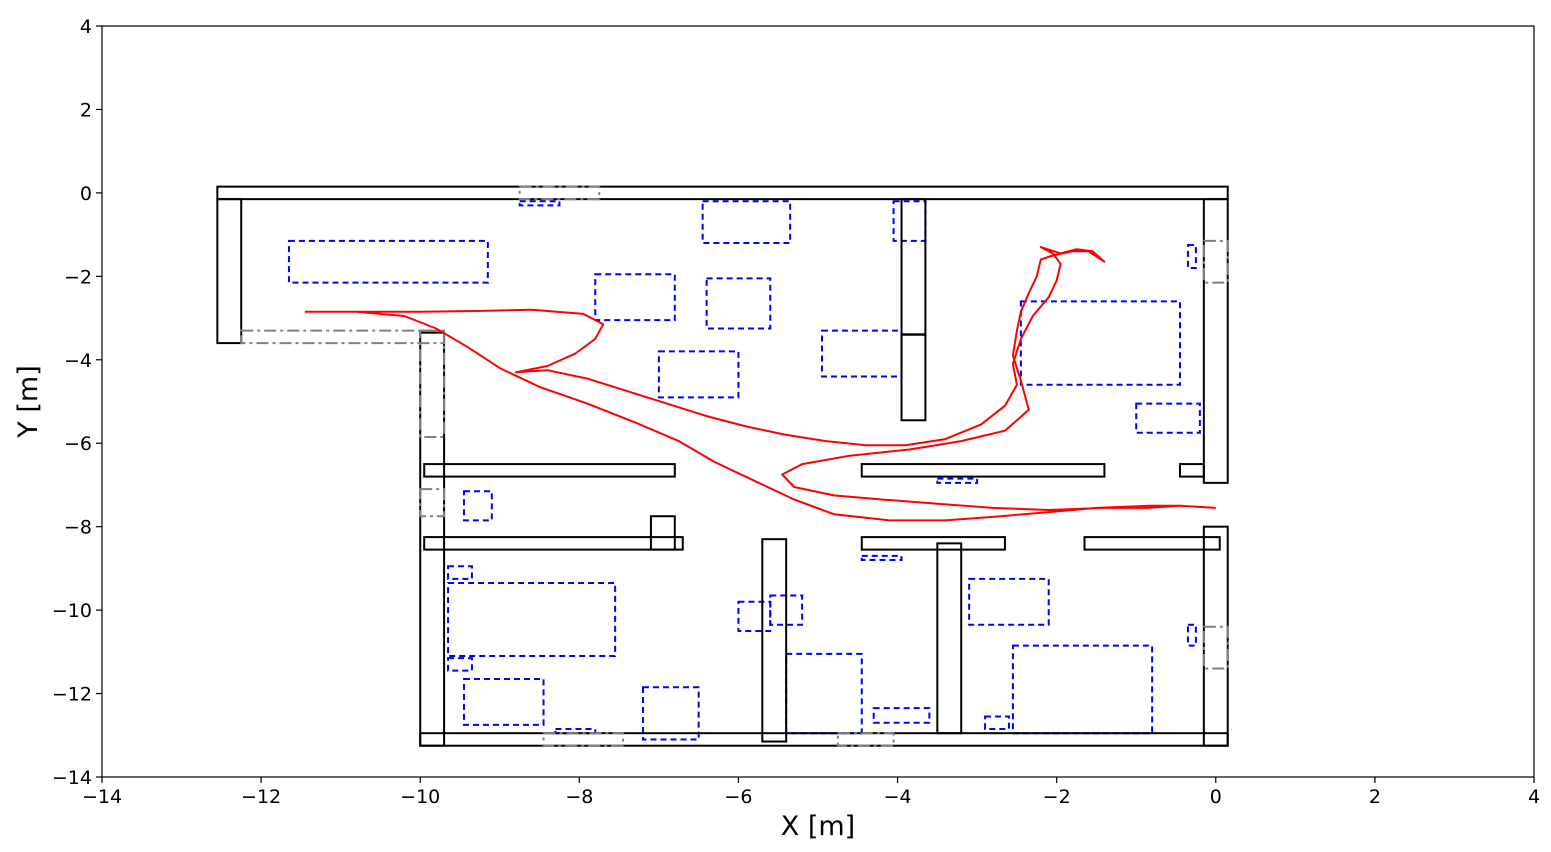 Image resolution: width=1551 pixels, height=852 pixels. What do you see at coordinates (1534, 797) in the screenshot?
I see `x-tick-label: 4` at bounding box center [1534, 797].